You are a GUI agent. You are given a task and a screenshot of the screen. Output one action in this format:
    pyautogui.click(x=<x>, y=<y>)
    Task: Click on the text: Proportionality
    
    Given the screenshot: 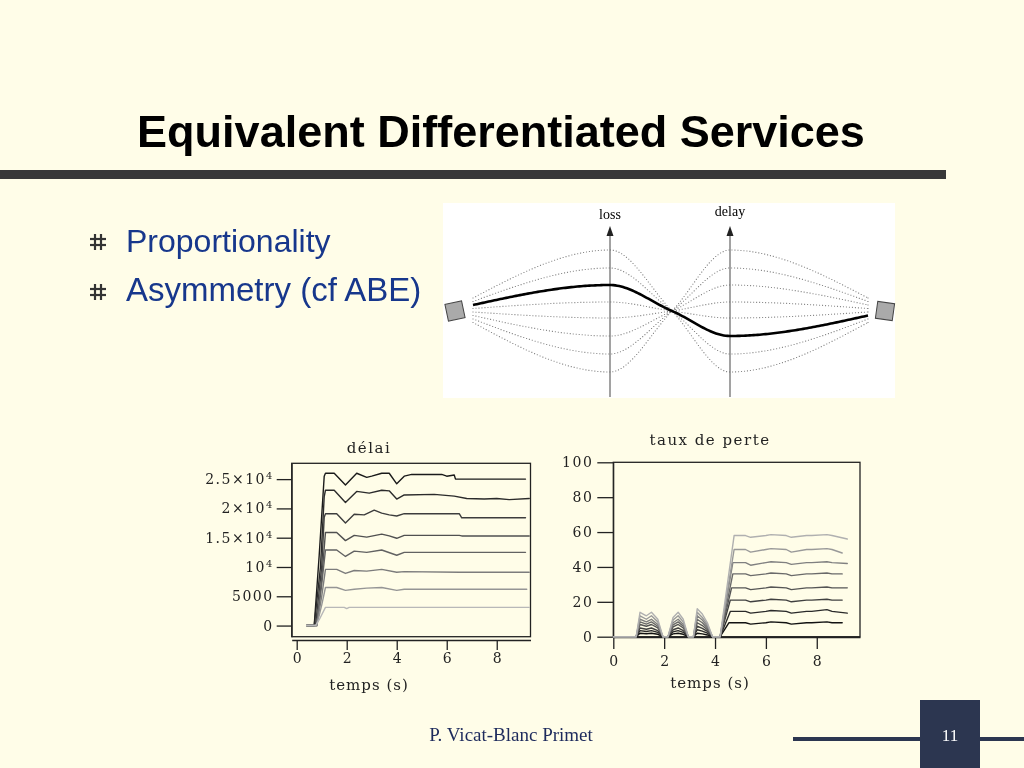 What is the action you would take?
    pyautogui.click(x=228, y=241)
    